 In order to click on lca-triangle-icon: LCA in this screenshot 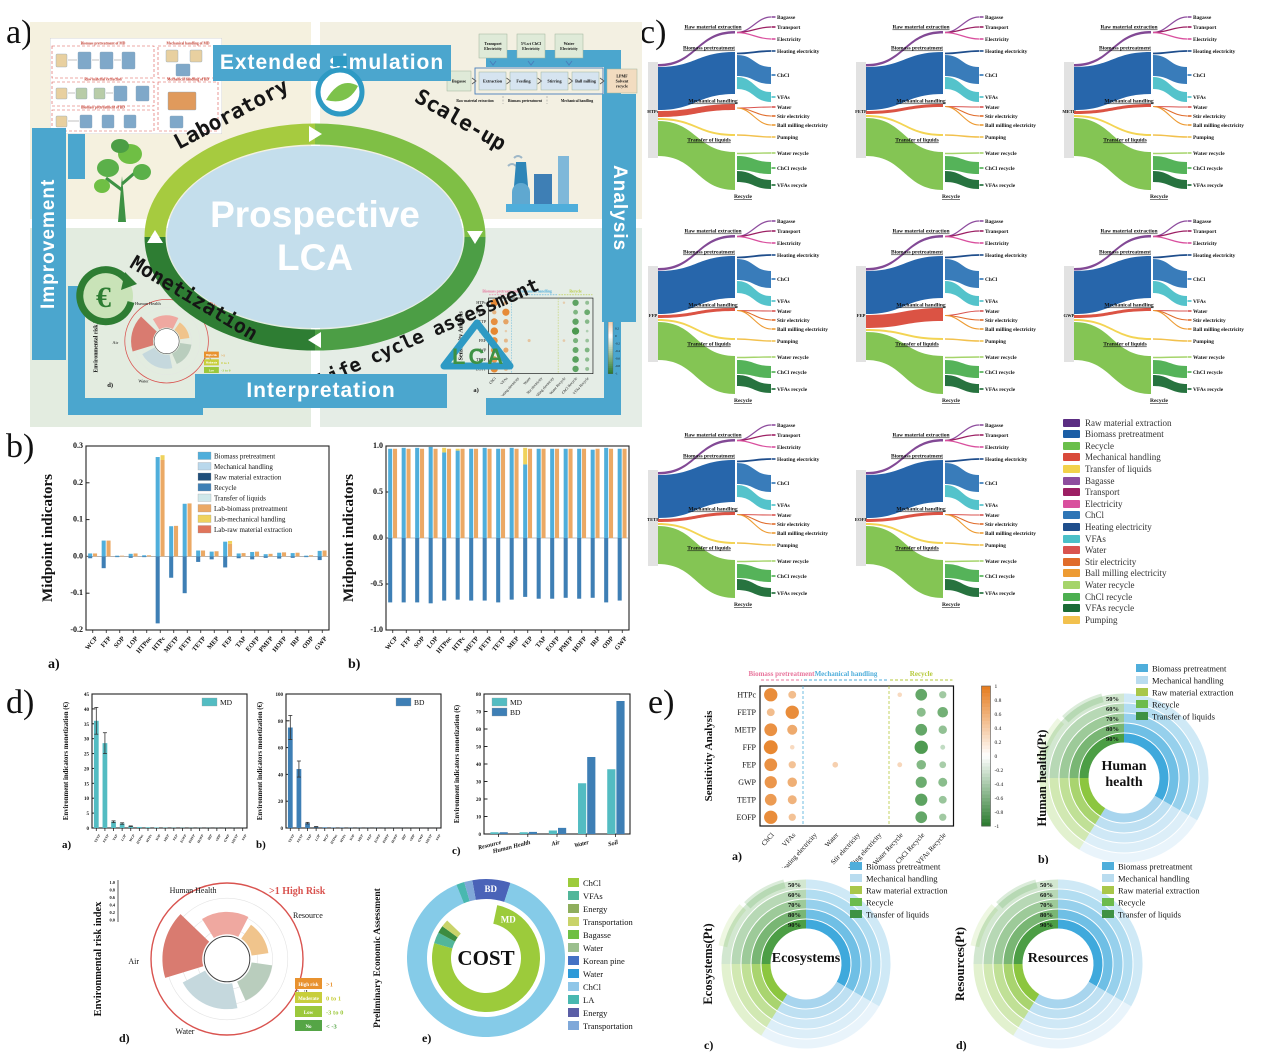, I will do `click(477, 344)`.